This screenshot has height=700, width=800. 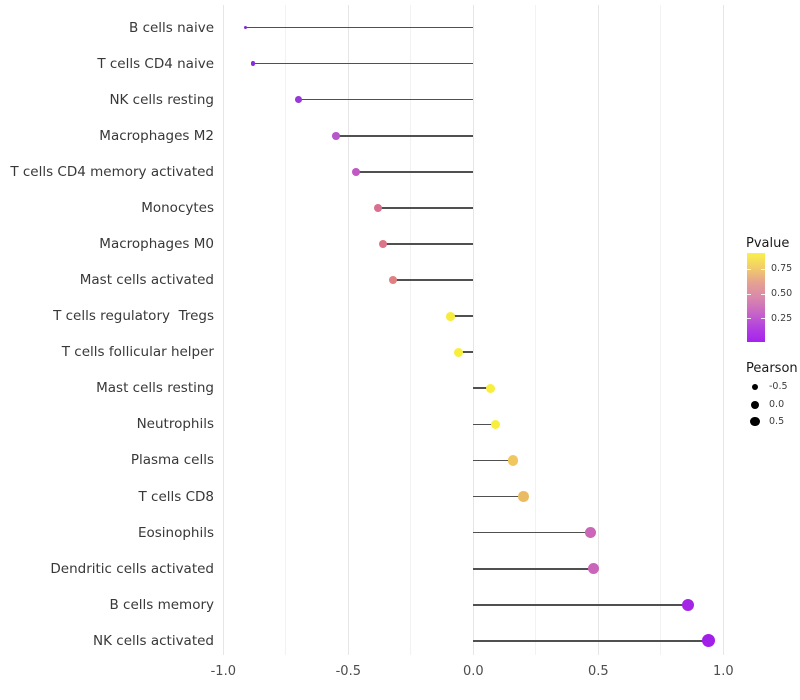 What do you see at coordinates (473, 671) in the screenshot?
I see `x-tick-label: 0.0` at bounding box center [473, 671].